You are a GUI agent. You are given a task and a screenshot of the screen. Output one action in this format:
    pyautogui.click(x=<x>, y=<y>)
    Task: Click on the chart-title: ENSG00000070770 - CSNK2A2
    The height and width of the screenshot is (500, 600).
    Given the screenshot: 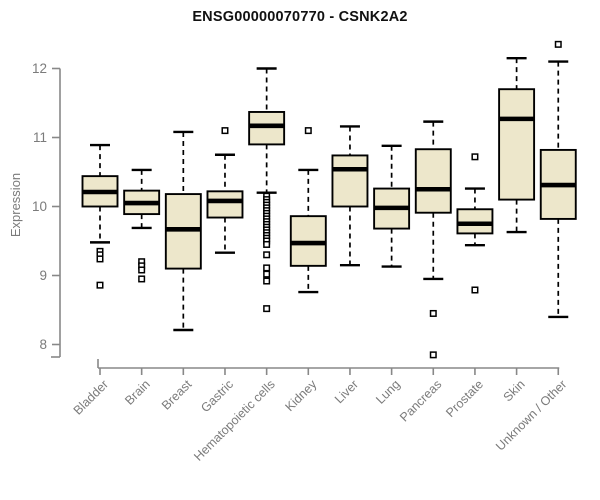 What is the action you would take?
    pyautogui.click(x=300, y=17)
    